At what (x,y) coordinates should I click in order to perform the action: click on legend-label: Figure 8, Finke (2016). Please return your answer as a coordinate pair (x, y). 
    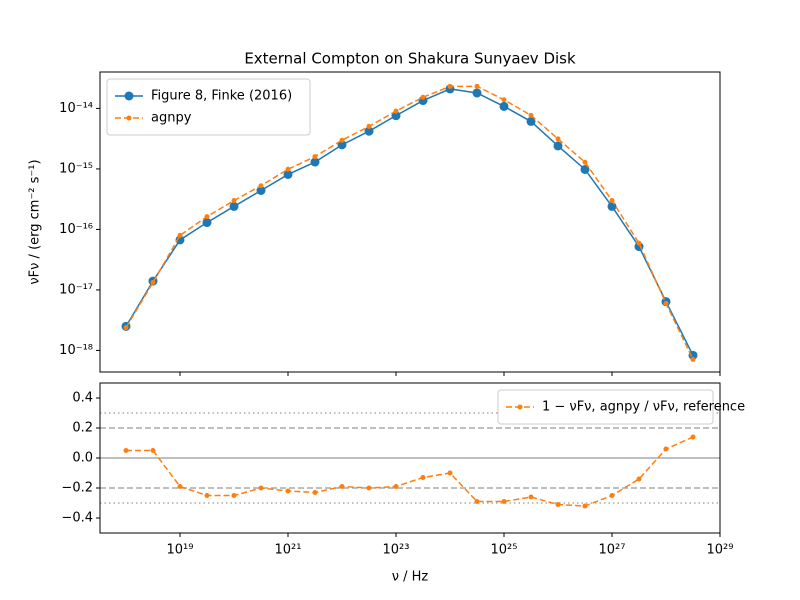
    Looking at the image, I should click on (221, 96).